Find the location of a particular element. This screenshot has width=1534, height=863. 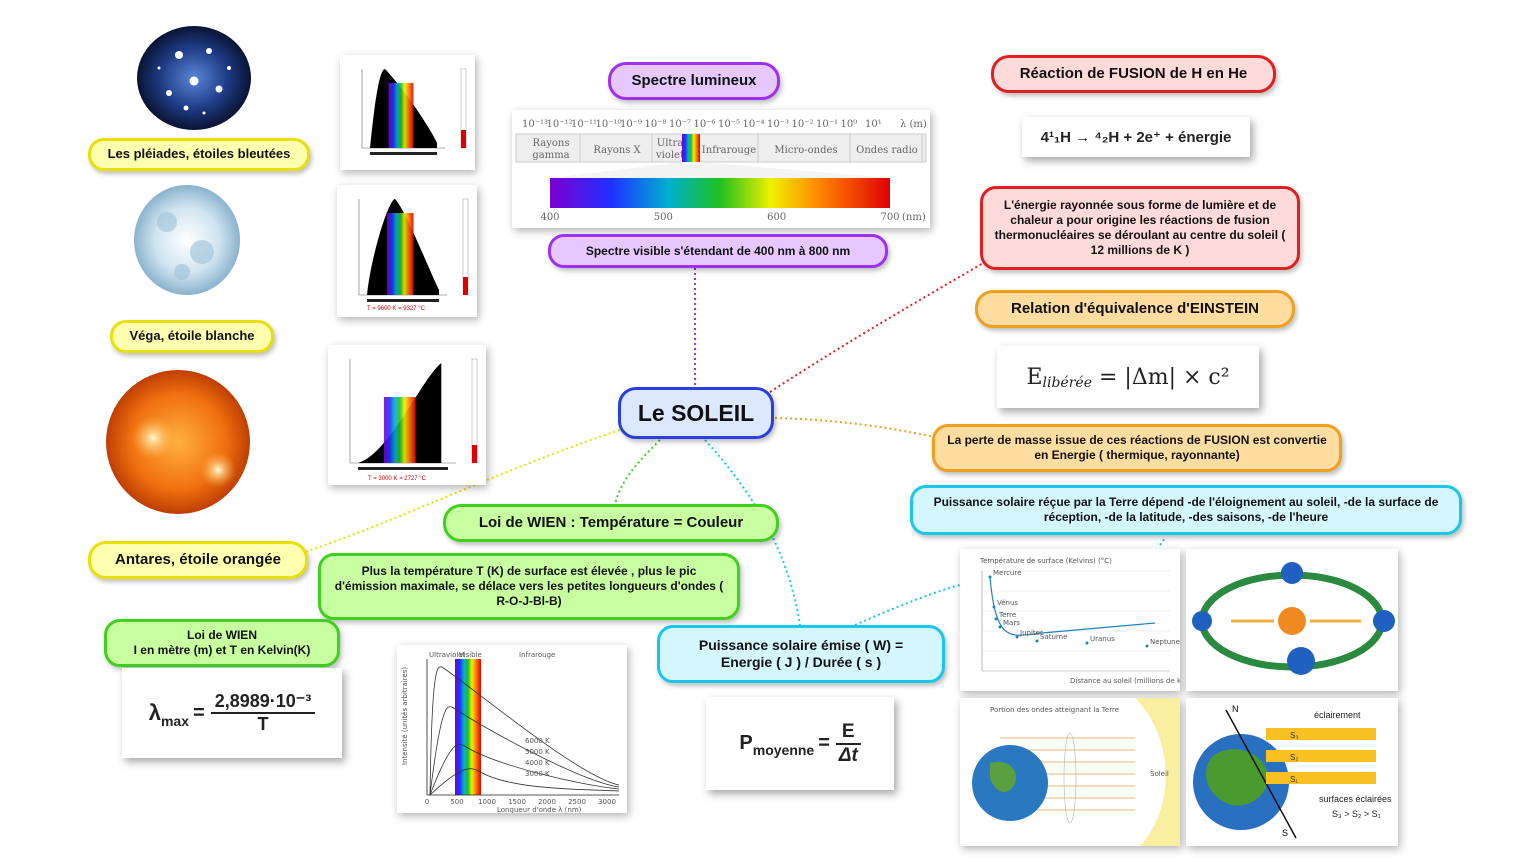

antares-planck-curve is located at coordinates (413, 414).